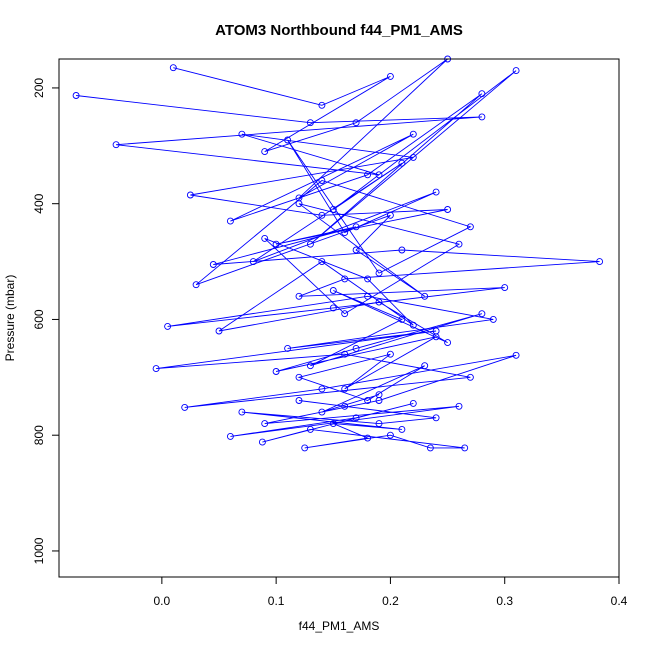 The width and height of the screenshot is (650, 650). What do you see at coordinates (162, 601) in the screenshot?
I see `x-tick-label: 0.0` at bounding box center [162, 601].